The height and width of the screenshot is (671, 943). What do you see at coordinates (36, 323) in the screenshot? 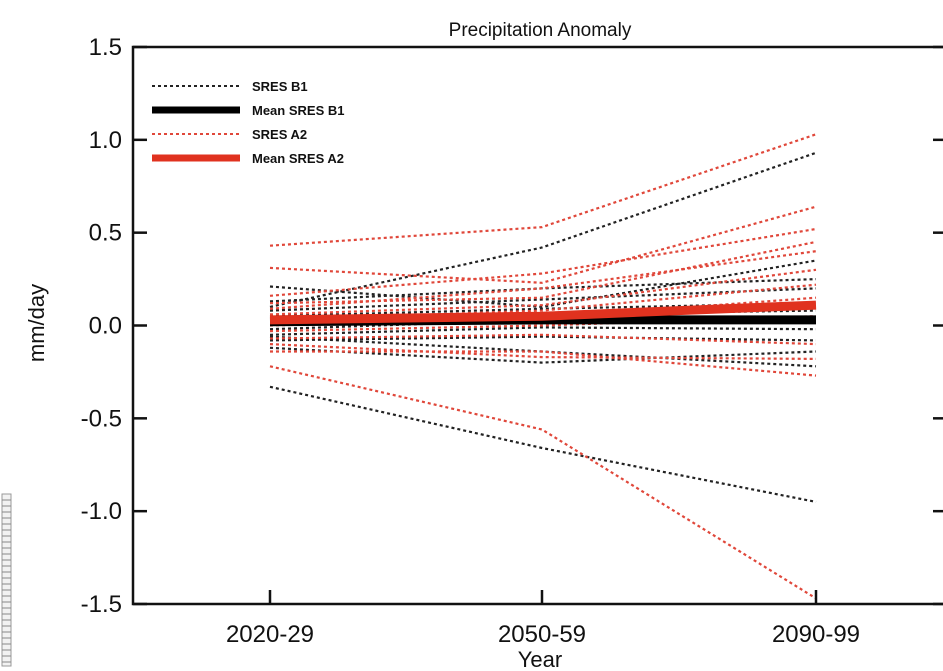
I see `y-axis-title: mm/day` at bounding box center [36, 323].